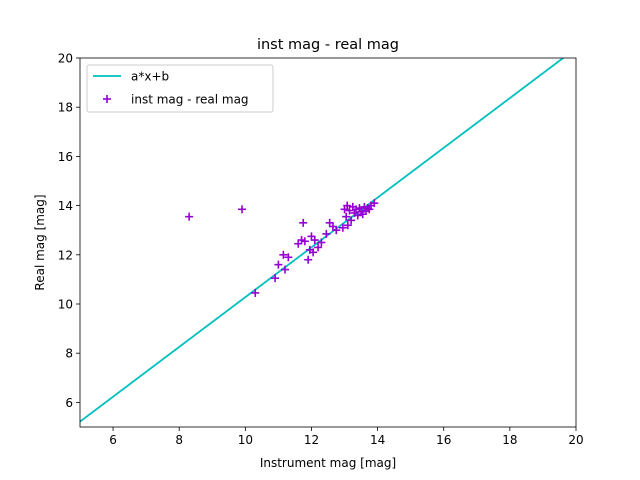 The image size is (640, 480). Describe the element at coordinates (107, 99) in the screenshot. I see `legend-marker-swatch` at that location.